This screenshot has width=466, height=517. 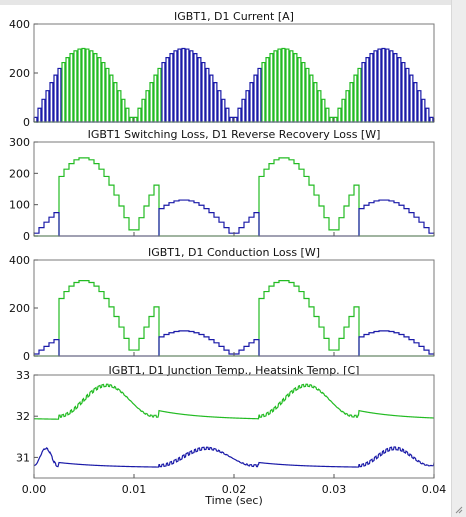 What do you see at coordinates (34, 489) in the screenshot?
I see `x-tick-label: 0.00` at bounding box center [34, 489].